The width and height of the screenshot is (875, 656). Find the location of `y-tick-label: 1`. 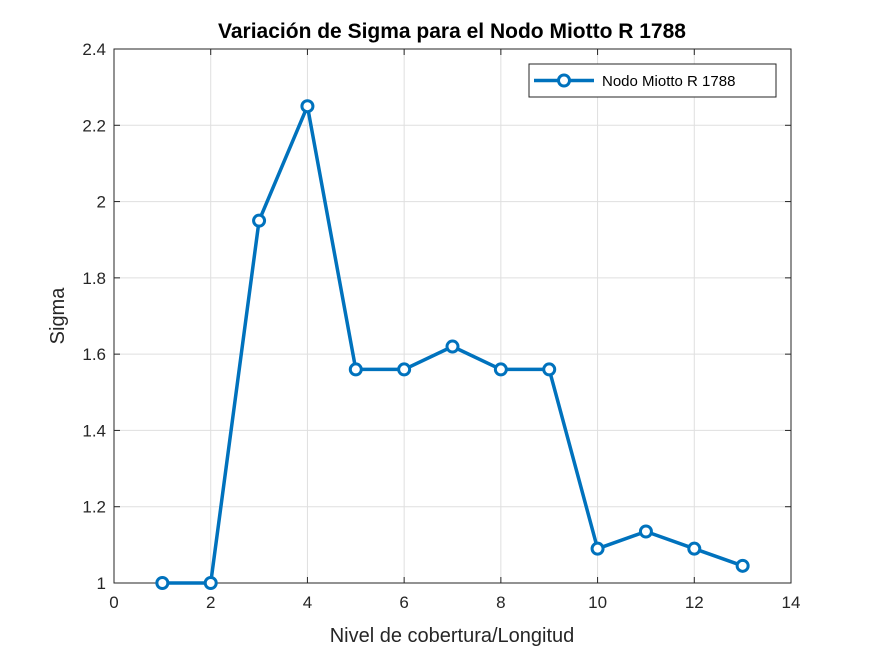

y-tick-label: 1 is located at coordinates (101, 583).